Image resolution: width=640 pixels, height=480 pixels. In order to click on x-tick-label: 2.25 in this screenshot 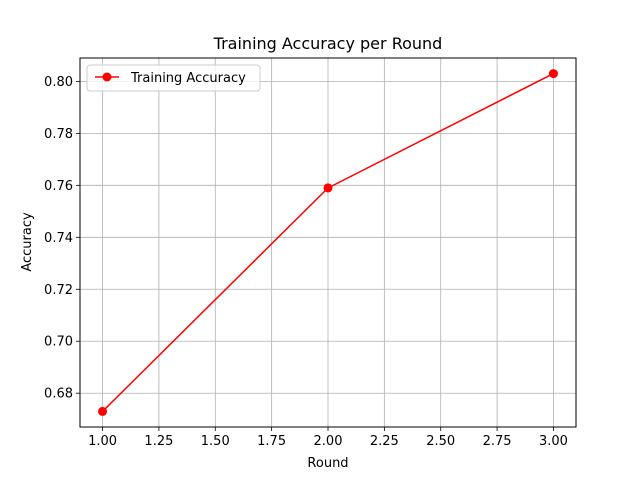, I will do `click(384, 441)`.